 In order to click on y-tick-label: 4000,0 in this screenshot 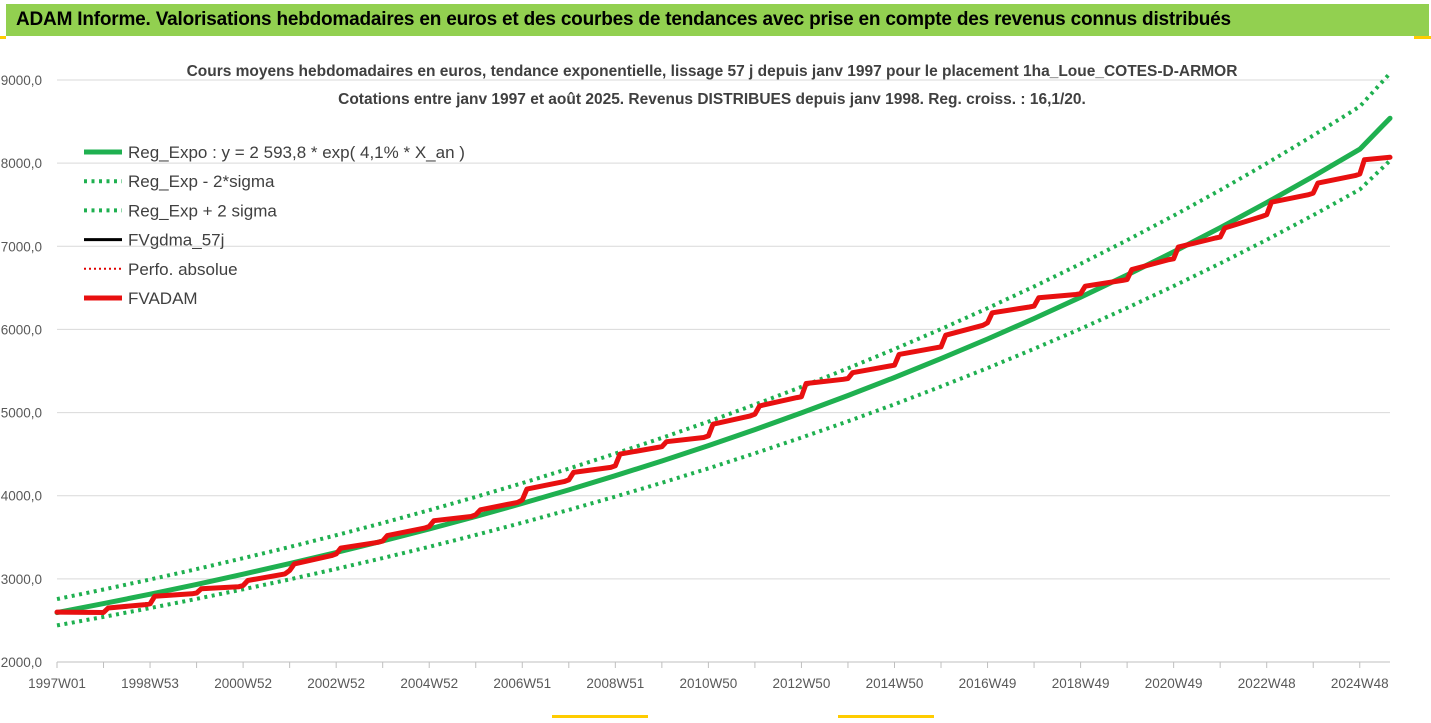, I will do `click(21, 496)`.